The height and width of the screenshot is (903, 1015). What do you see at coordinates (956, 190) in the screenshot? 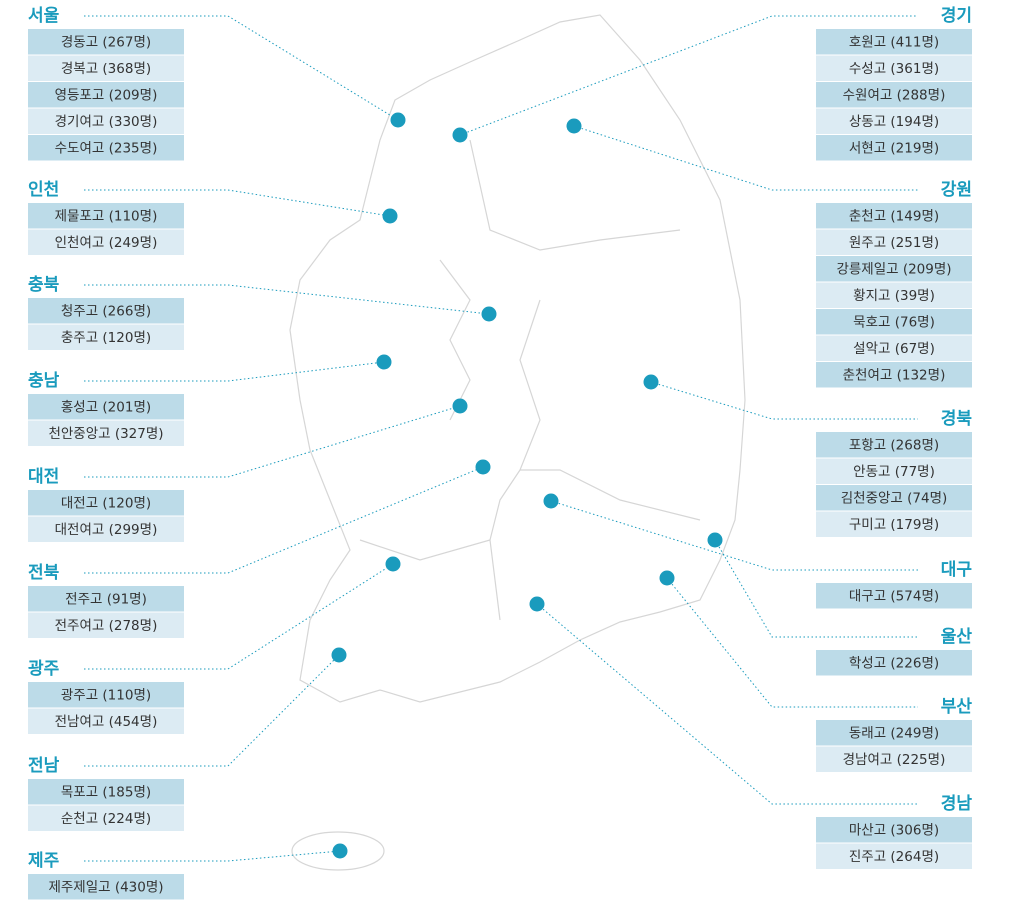
I see `region-name: 강원` at bounding box center [956, 190].